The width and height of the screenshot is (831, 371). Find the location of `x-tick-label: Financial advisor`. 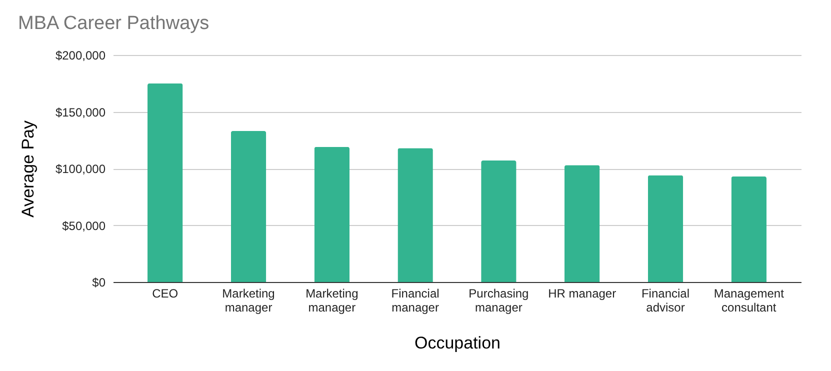

x-tick-label: Financial advisor is located at coordinates (665, 300).